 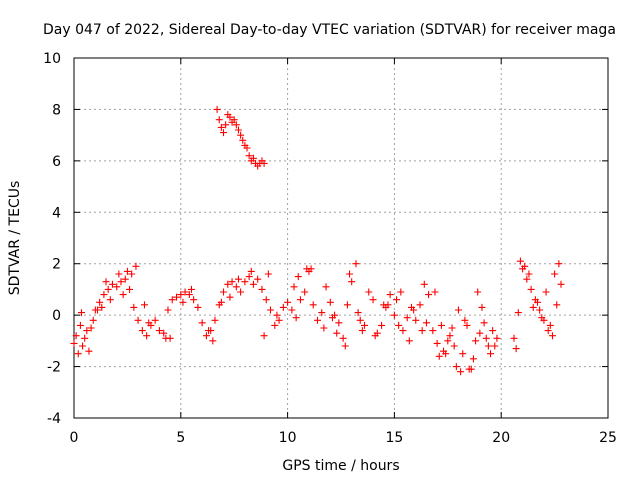 What do you see at coordinates (343, 438) in the screenshot?
I see `x-tick-labels: 0 5 10 15 20 25` at bounding box center [343, 438].